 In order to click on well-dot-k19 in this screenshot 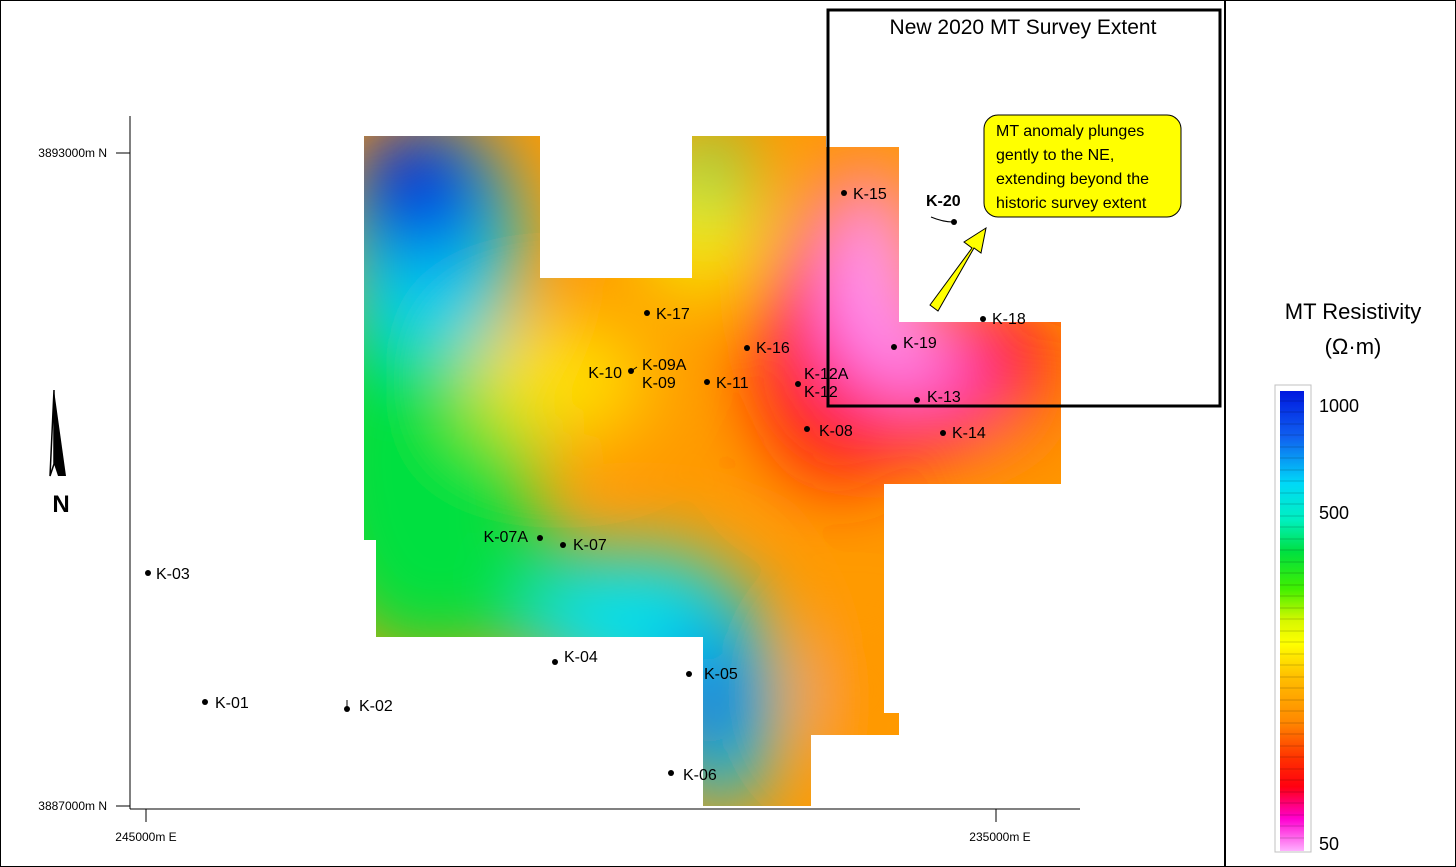, I will do `click(894, 347)`.